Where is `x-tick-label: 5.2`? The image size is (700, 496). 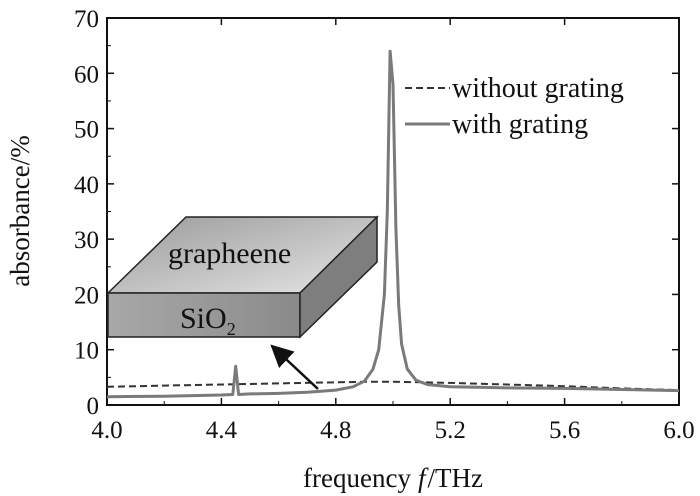 x-tick-label: 5.2 is located at coordinates (450, 430).